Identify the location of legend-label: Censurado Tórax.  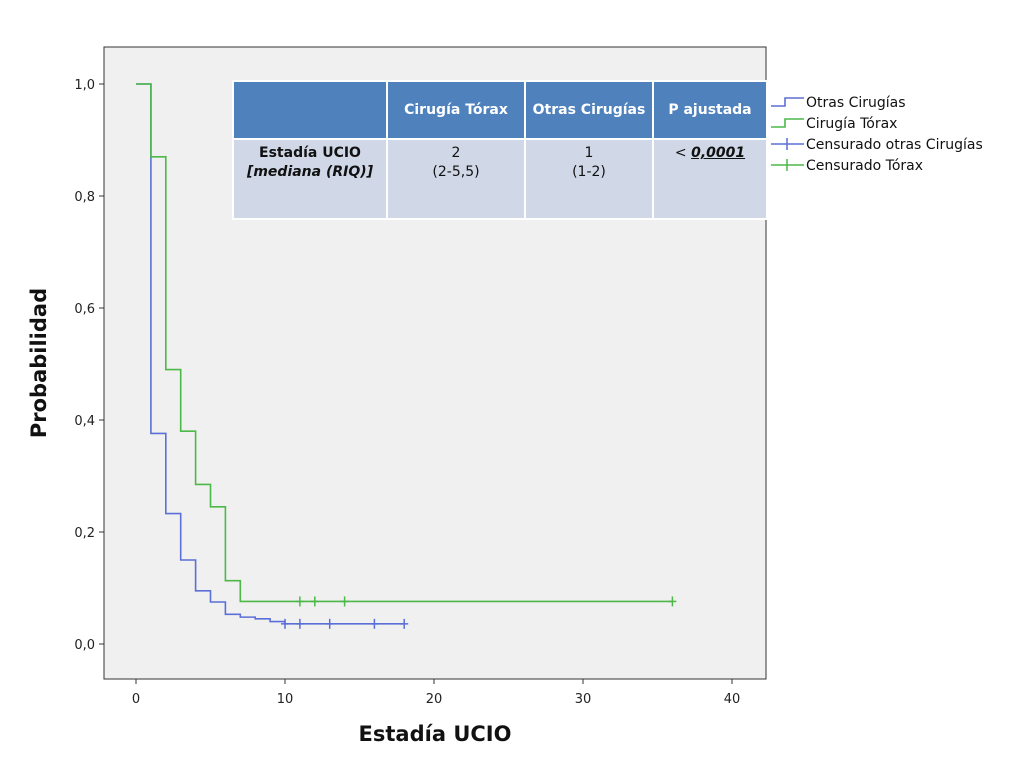
(864, 166).